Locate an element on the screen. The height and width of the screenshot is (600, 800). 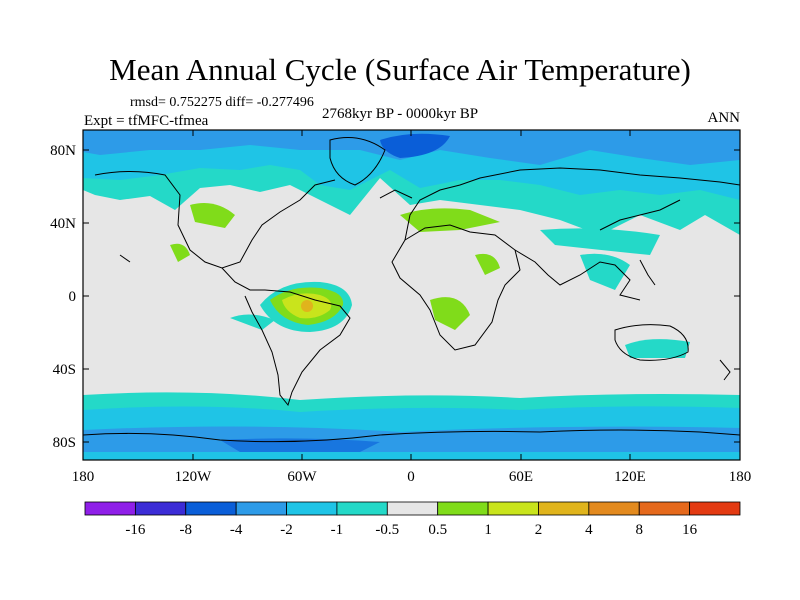
colorbar-label: 16 is located at coordinates (690, 530).